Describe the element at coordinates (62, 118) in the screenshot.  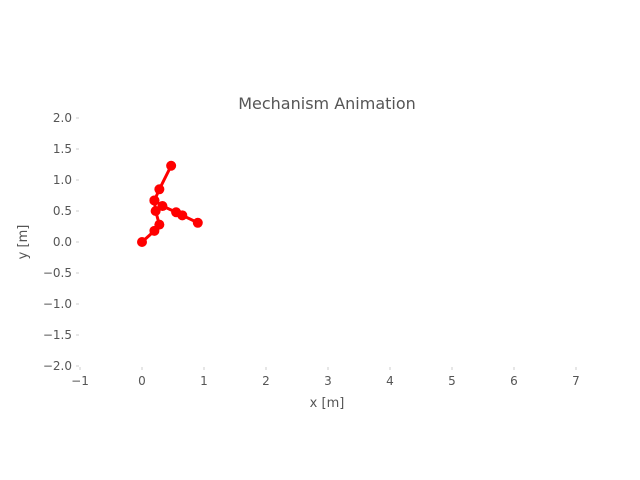
I see `y-tick-label: 2.0` at that location.